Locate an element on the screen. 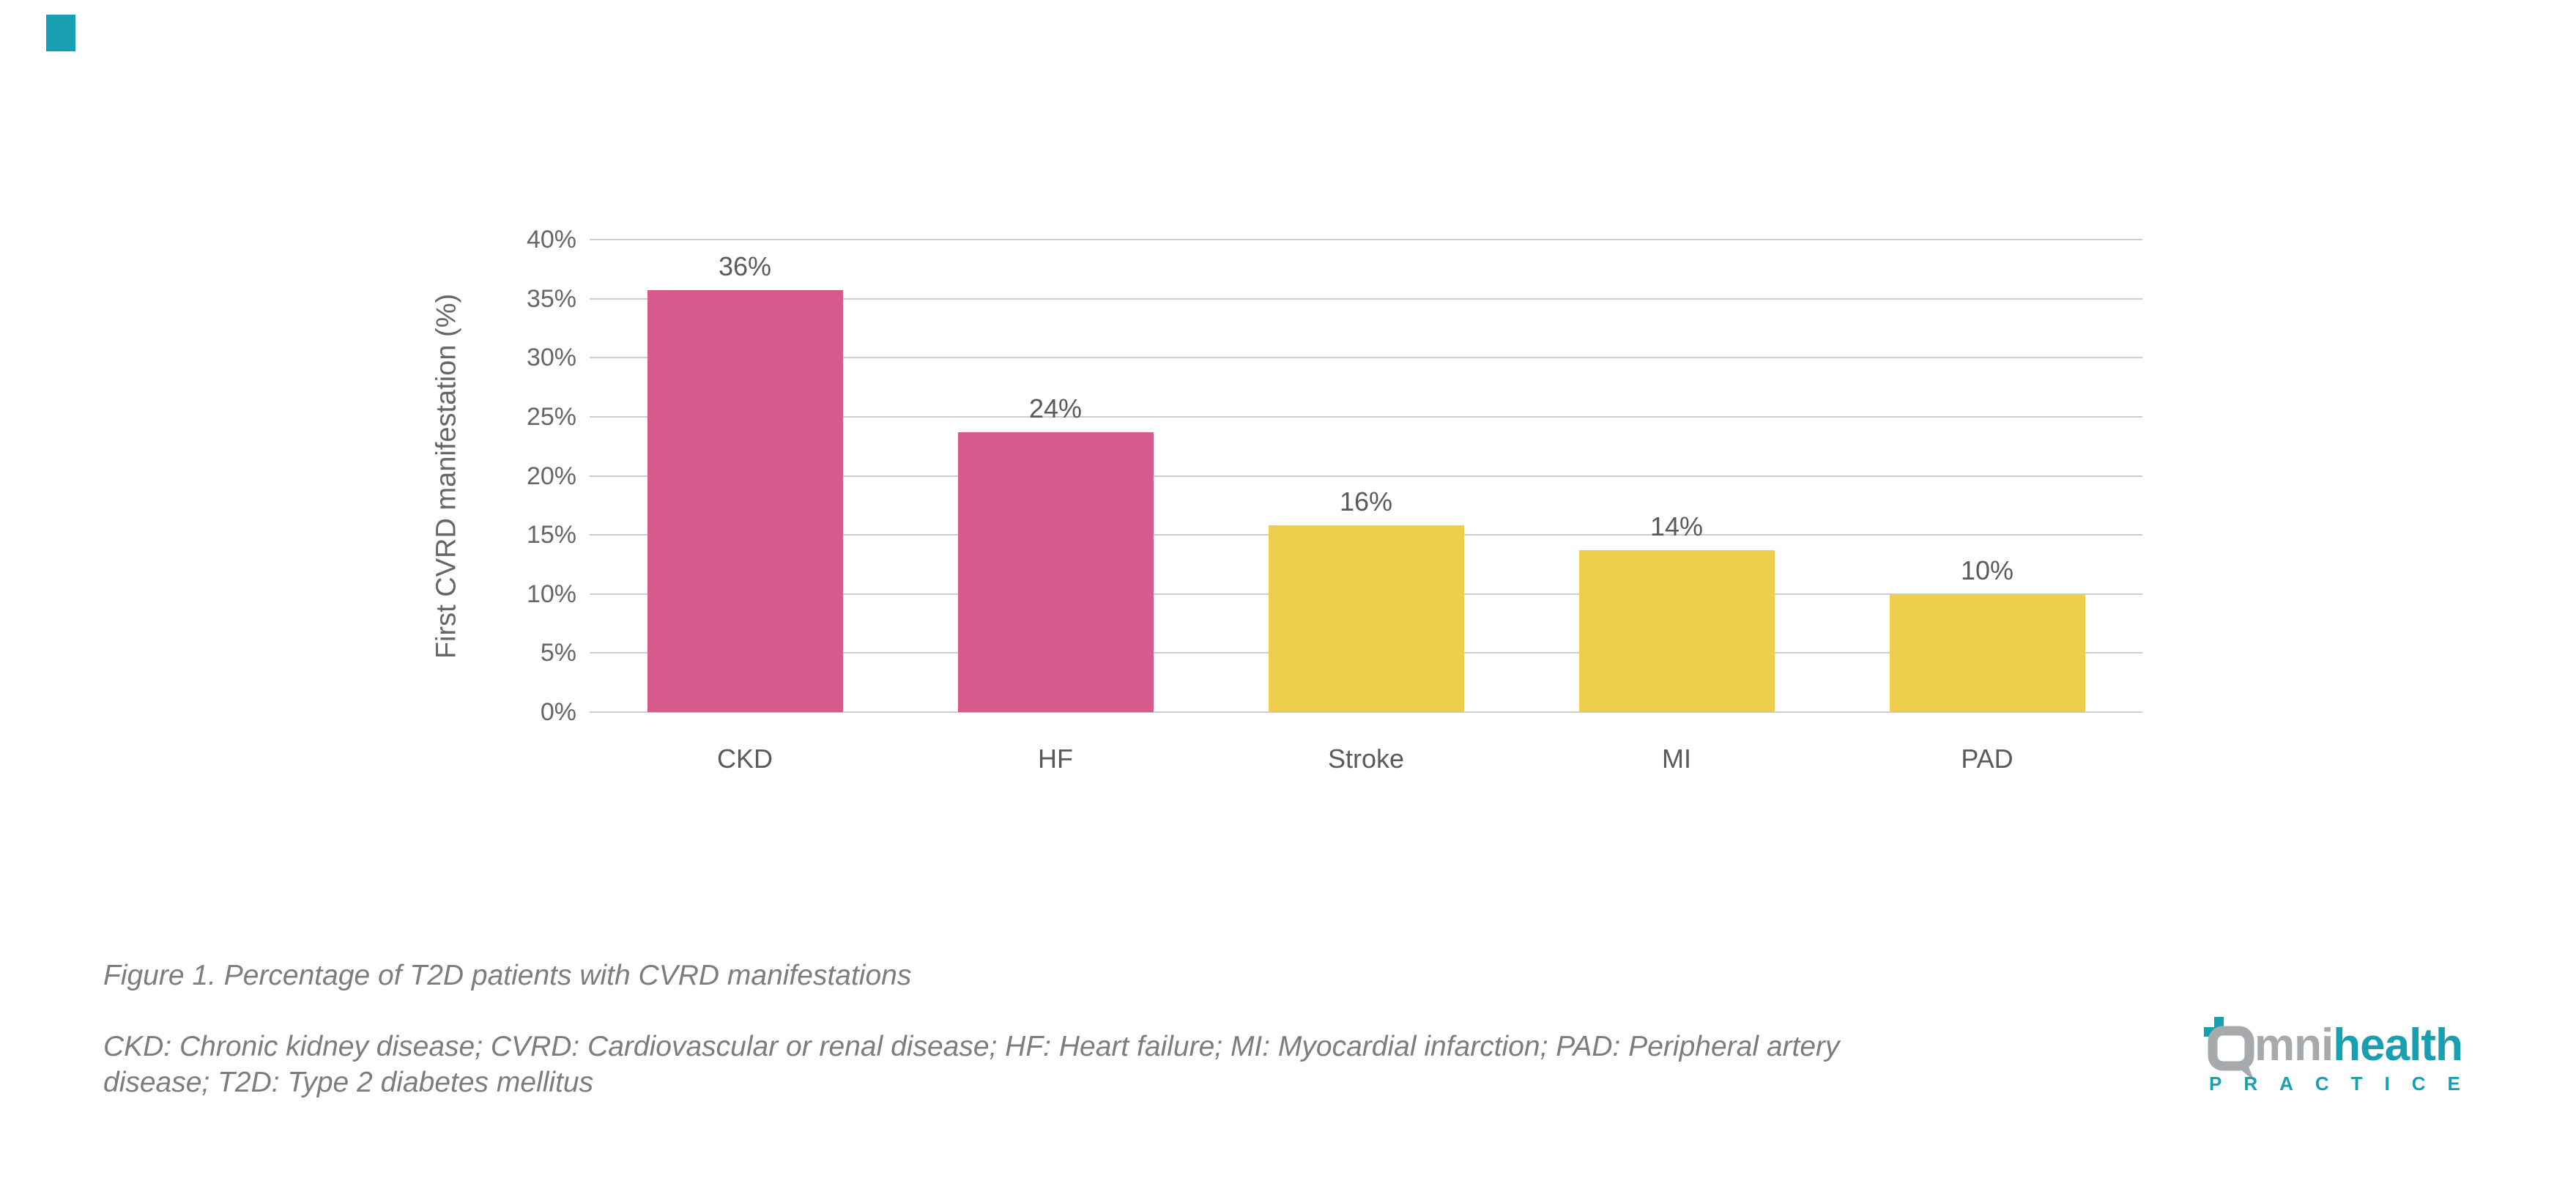  y-tick-label: 20% is located at coordinates (551, 476).